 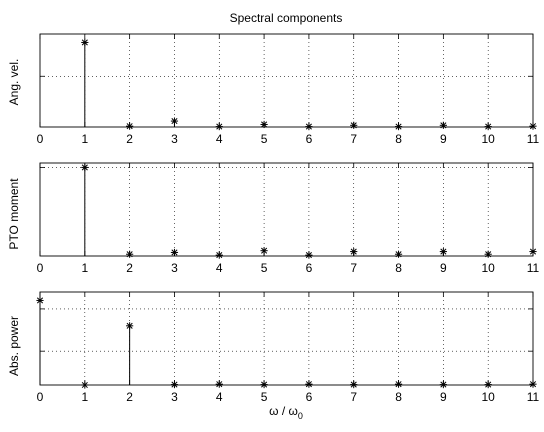 What do you see at coordinates (129, 268) in the screenshot?
I see `pto-moment-xtick-label-2: 2` at bounding box center [129, 268].